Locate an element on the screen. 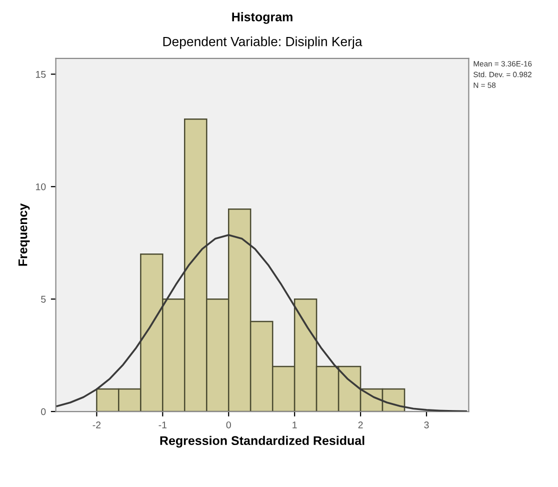  y-tick-label: 5 is located at coordinates (43, 299).